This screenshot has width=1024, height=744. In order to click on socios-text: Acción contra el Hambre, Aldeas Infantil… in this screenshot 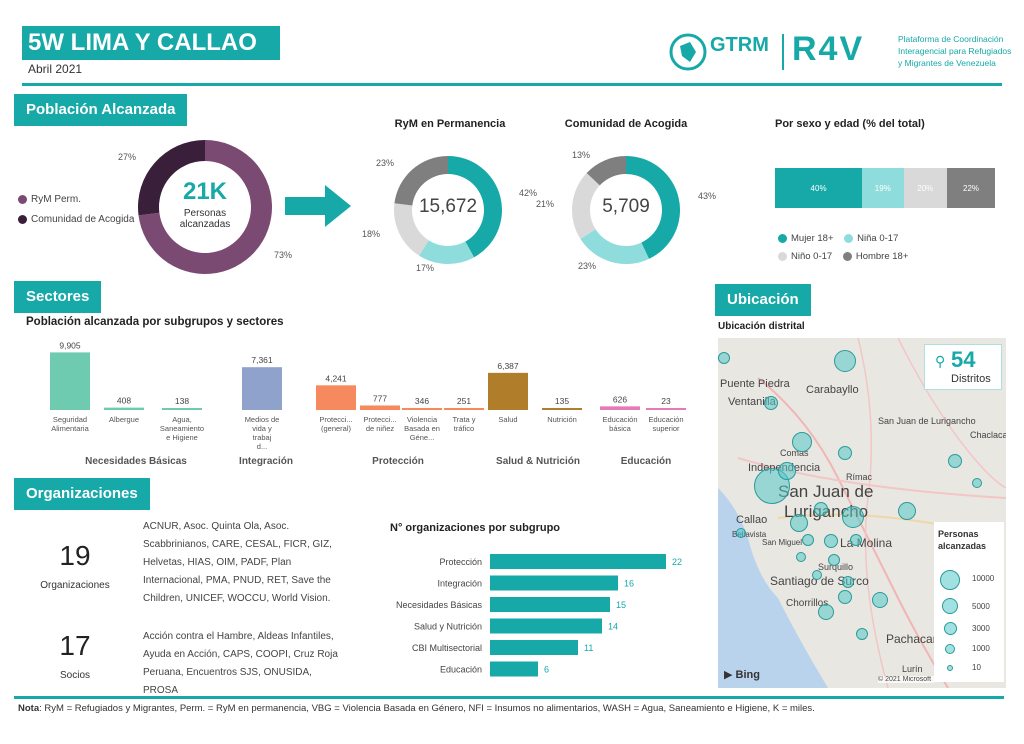, I will do `click(240, 663)`.